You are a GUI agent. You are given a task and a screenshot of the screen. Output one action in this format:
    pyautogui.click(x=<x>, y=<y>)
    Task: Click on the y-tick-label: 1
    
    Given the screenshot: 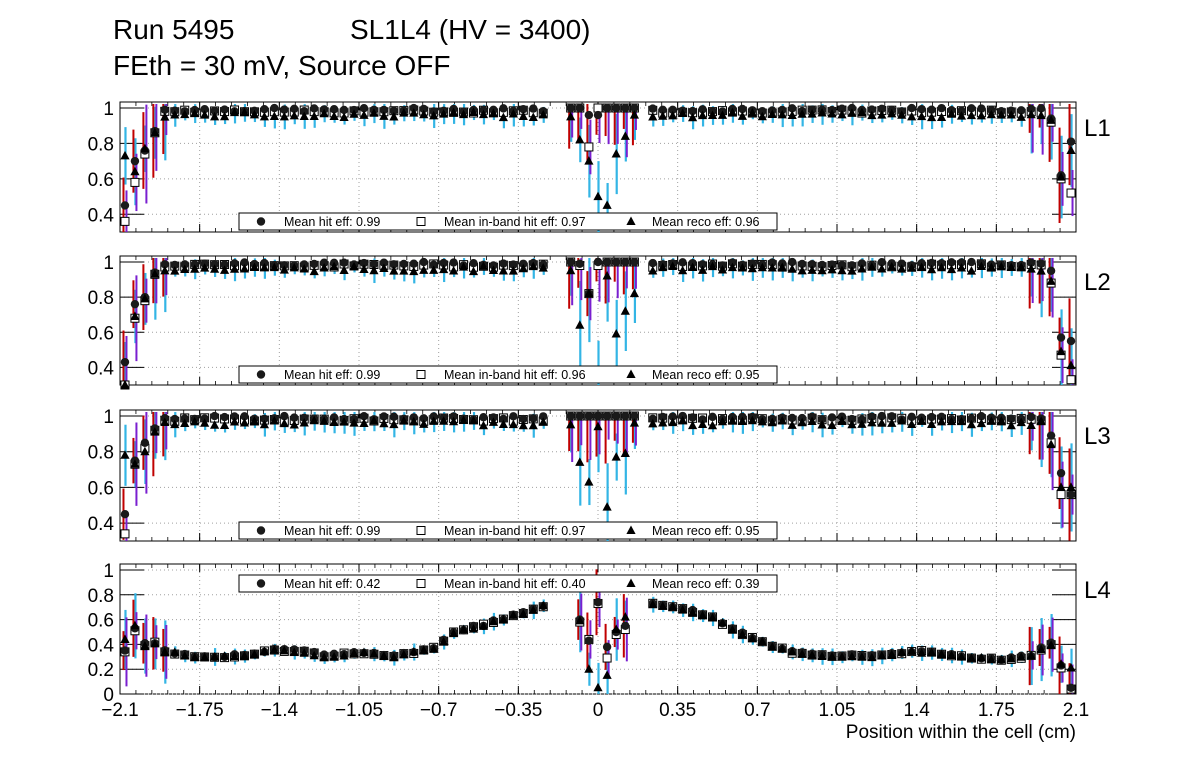 What is the action you would take?
    pyautogui.click(x=108, y=417)
    